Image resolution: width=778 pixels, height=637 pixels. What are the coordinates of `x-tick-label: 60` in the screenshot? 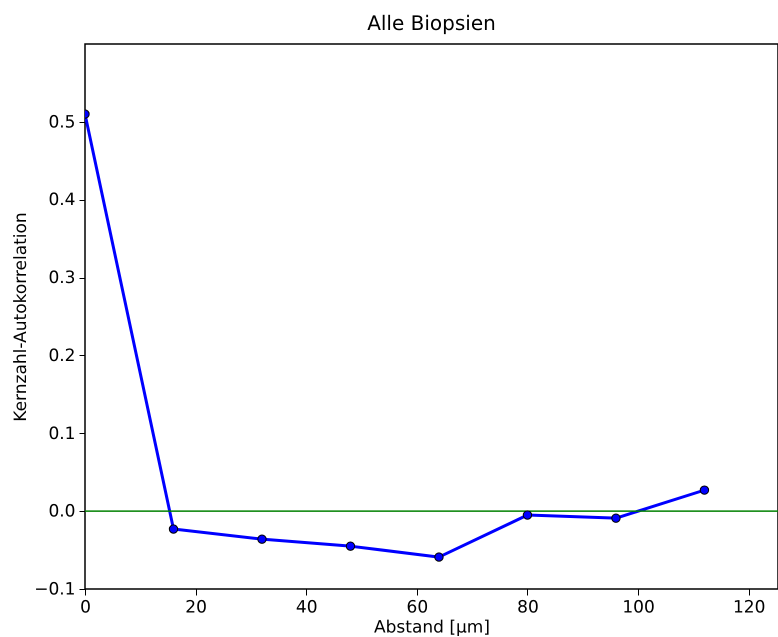 It's located at (417, 608).